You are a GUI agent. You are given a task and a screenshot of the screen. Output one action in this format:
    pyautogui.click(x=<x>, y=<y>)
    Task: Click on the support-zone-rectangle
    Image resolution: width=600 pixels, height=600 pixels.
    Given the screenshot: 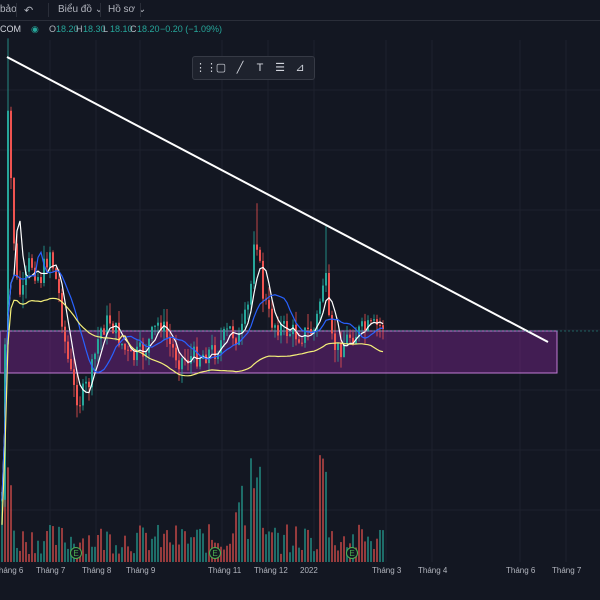 What is the action you would take?
    pyautogui.click(x=279, y=352)
    